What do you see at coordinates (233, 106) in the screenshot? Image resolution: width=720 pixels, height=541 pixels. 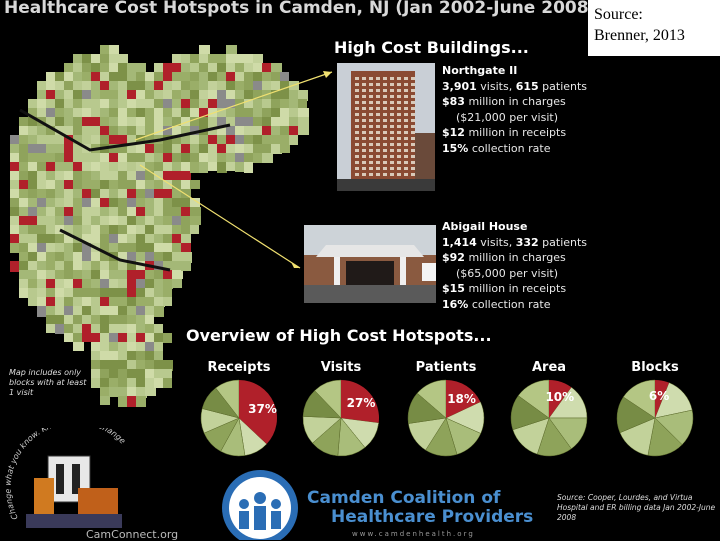 I see `arrow-northgate` at bounding box center [233, 106].